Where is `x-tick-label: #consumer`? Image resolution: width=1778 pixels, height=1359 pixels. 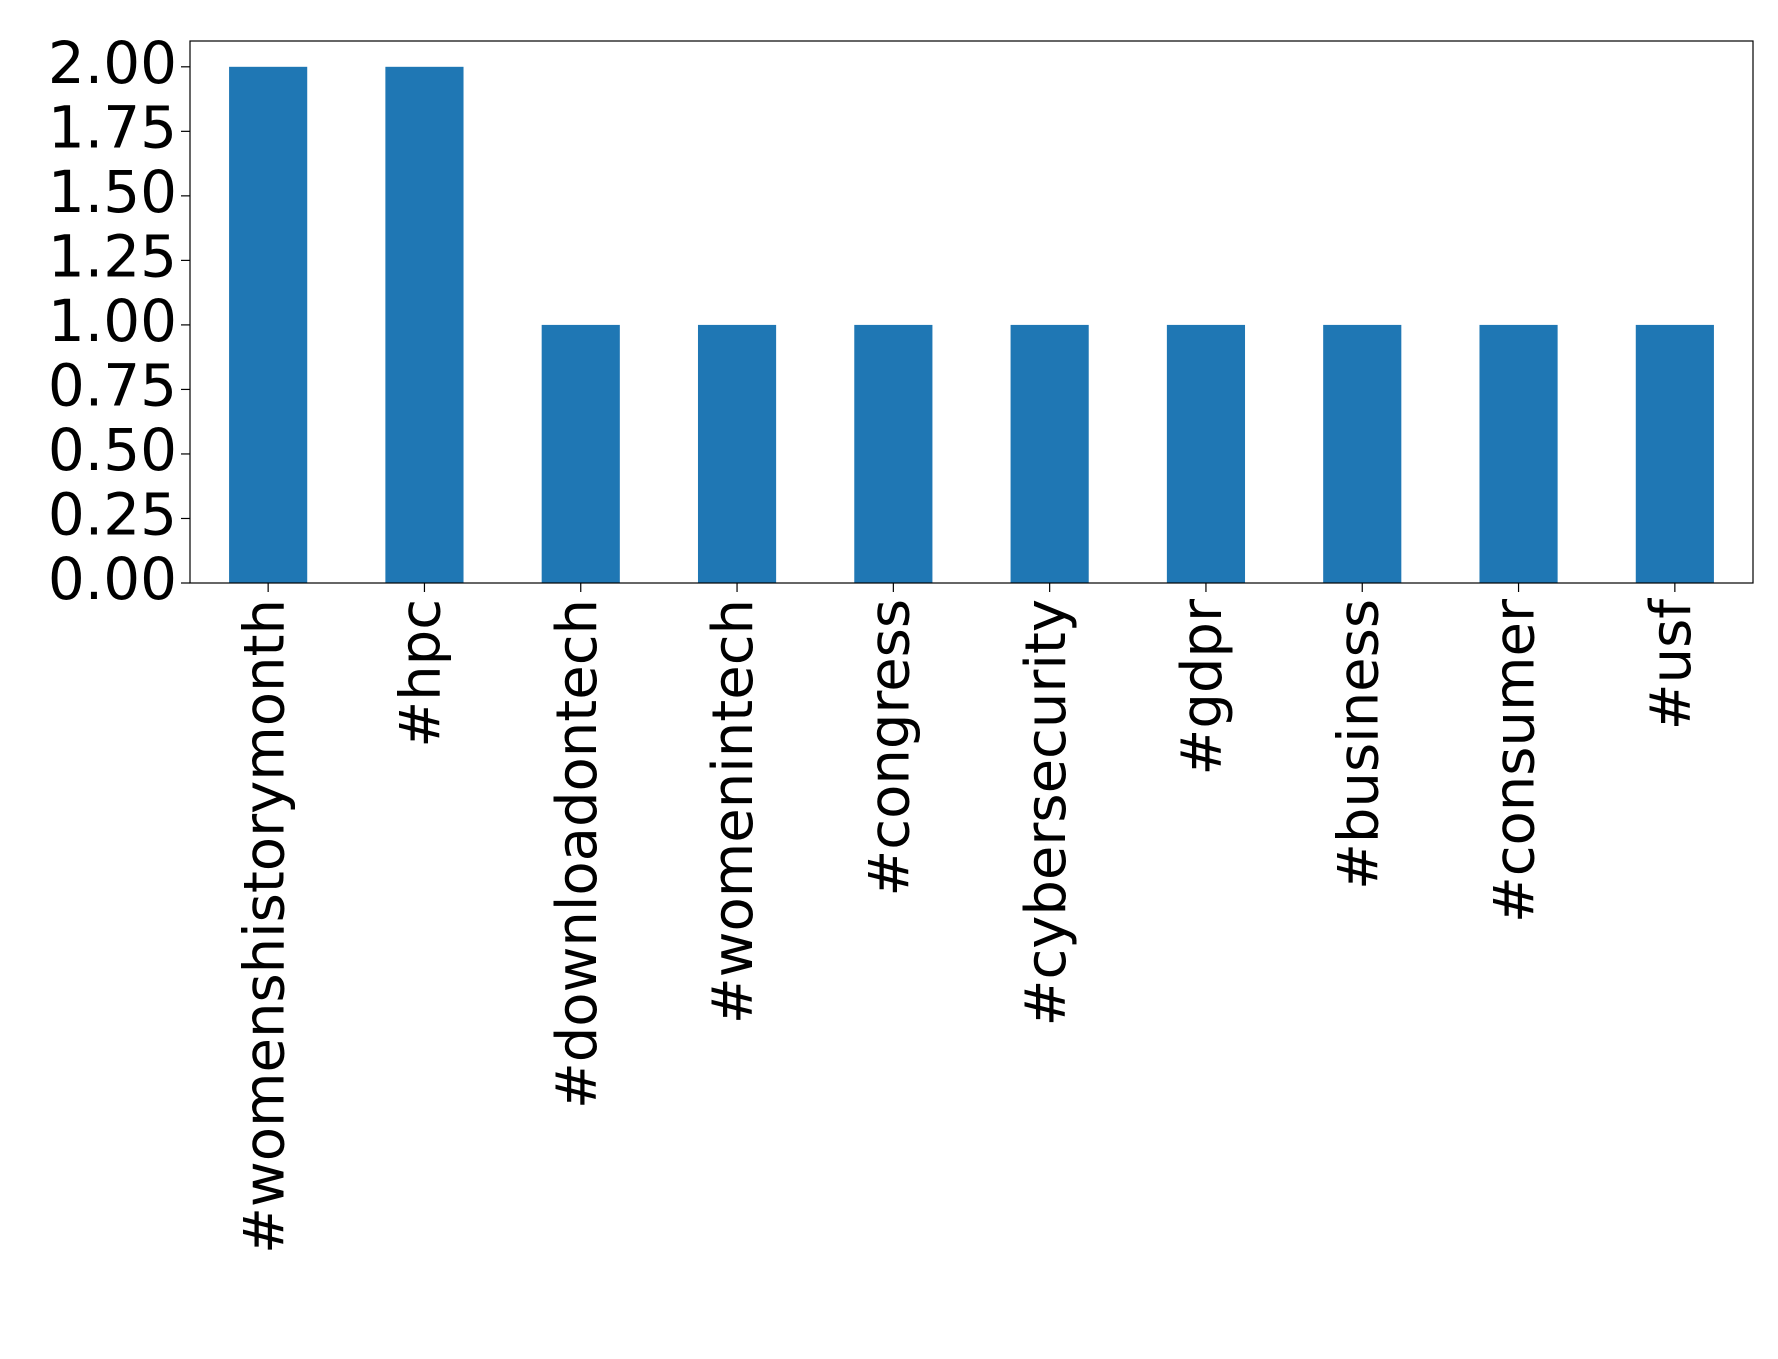
x-tick-label: #consumer is located at coordinates (1515, 760).